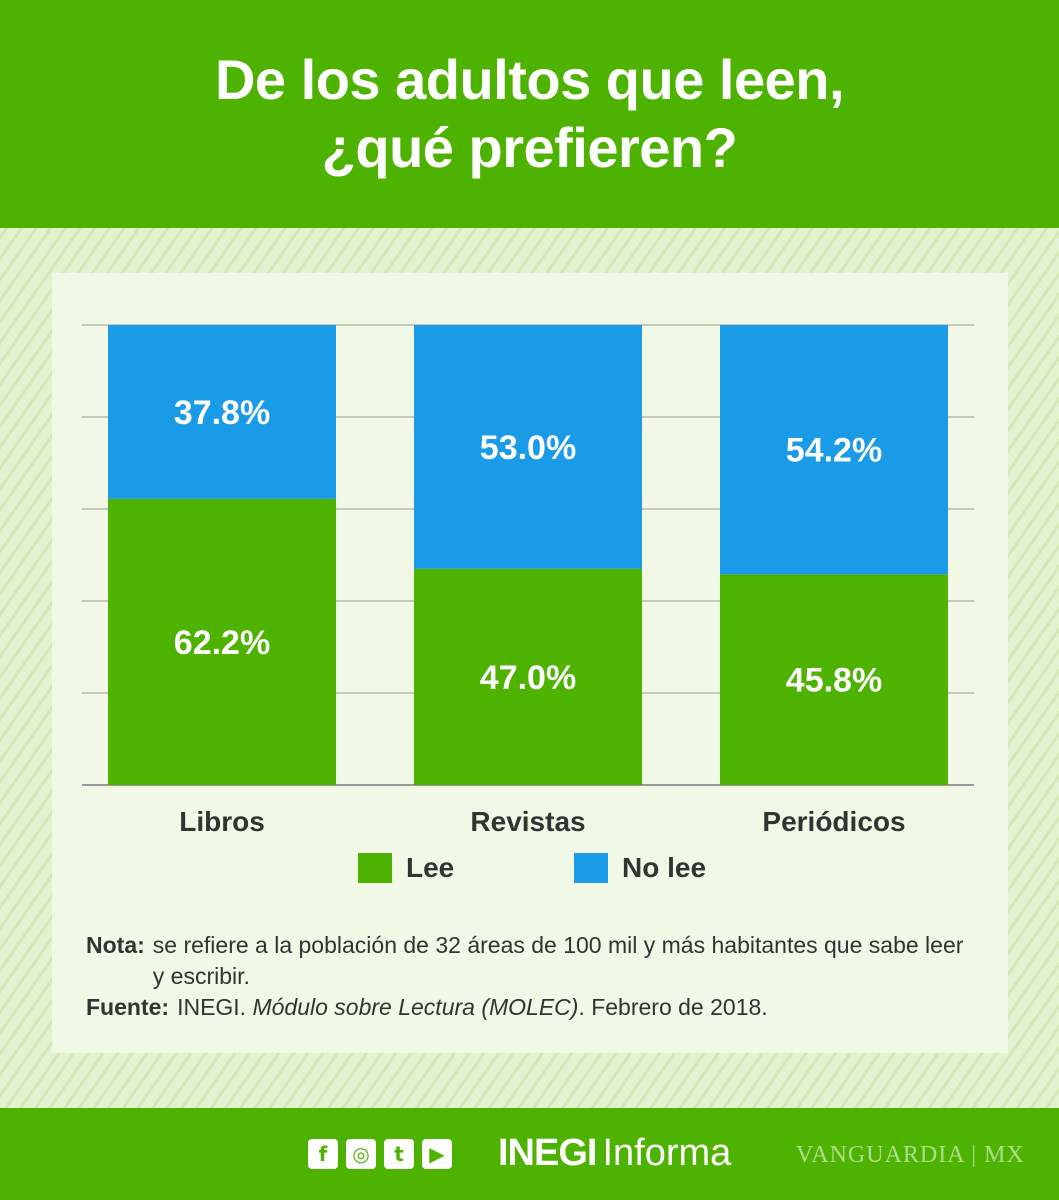 The image size is (1059, 1200). Describe the element at coordinates (212, 1007) in the screenshot. I see `fuente-org: INEGI.` at that location.